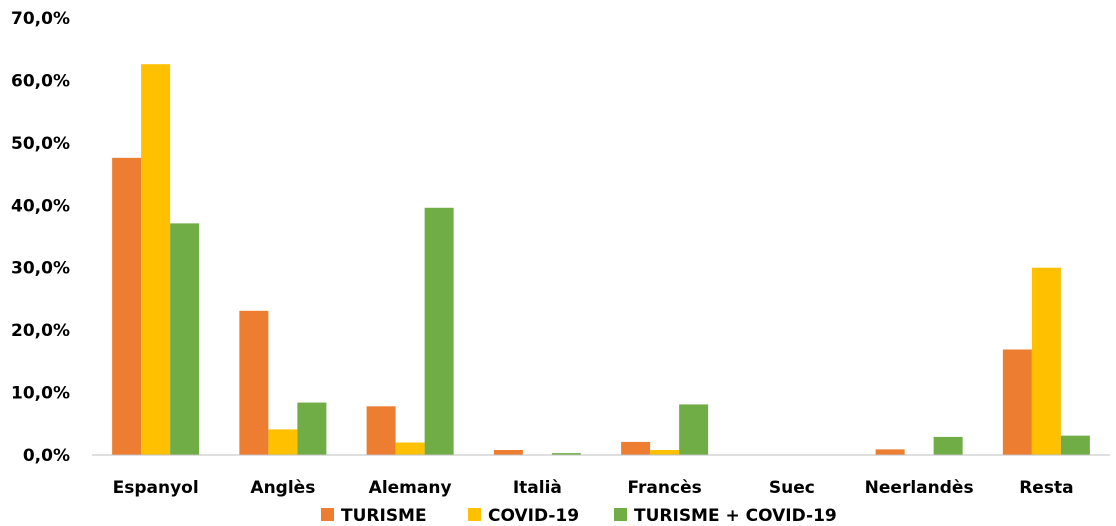 This screenshot has height=526, width=1116. I want to click on y-tick-label: 60,0%, so click(40, 81).